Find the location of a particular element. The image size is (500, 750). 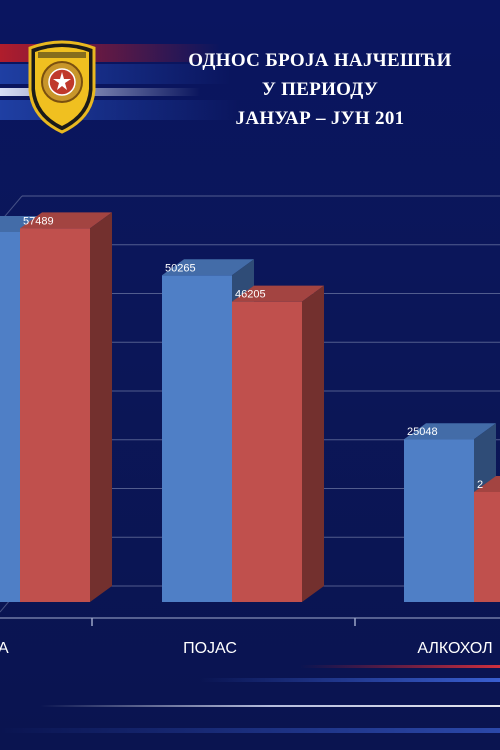

bar-s1-c3 is located at coordinates (439, 520).